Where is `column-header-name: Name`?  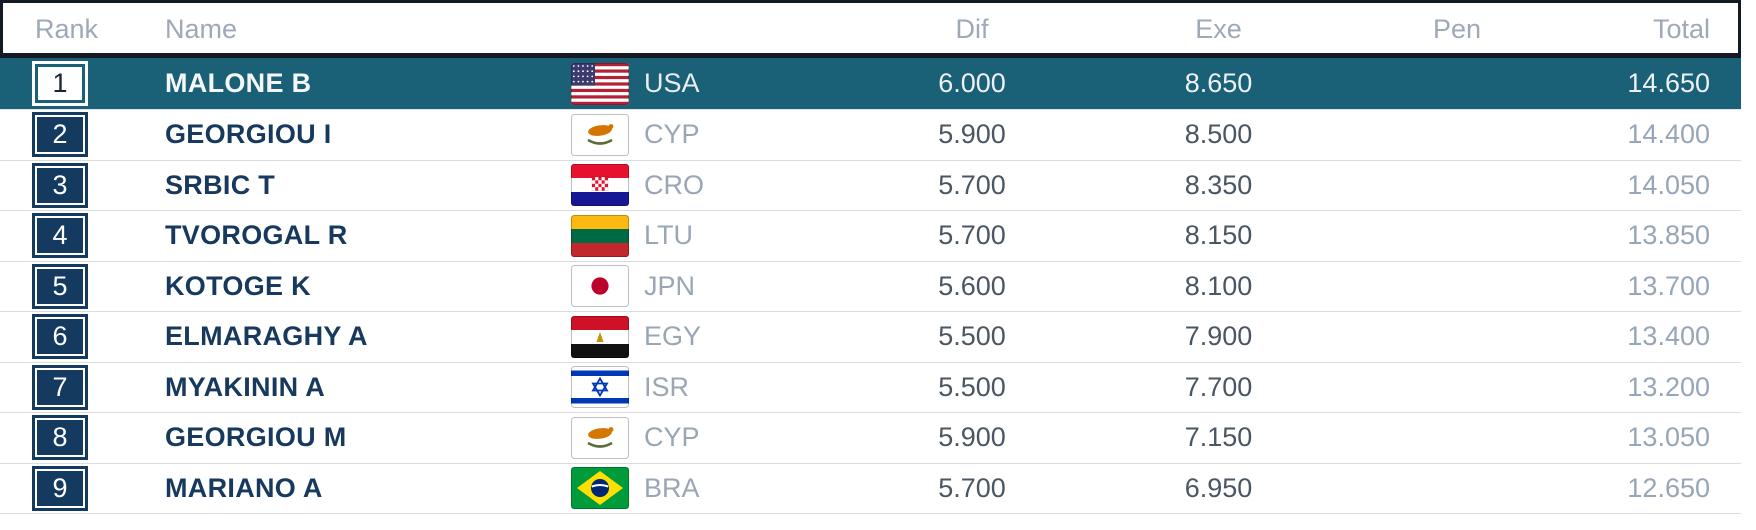 column-header-name: Name is located at coordinates (201, 28).